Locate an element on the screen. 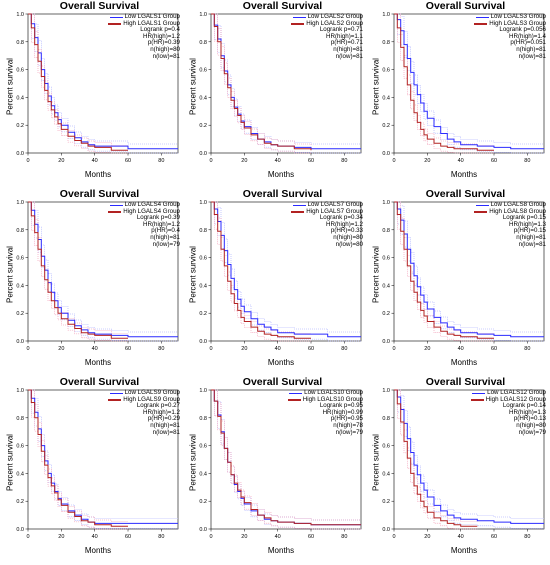 The image size is (550, 565). legend-entry-low: Low LGALS9 Group is located at coordinates (140, 393).